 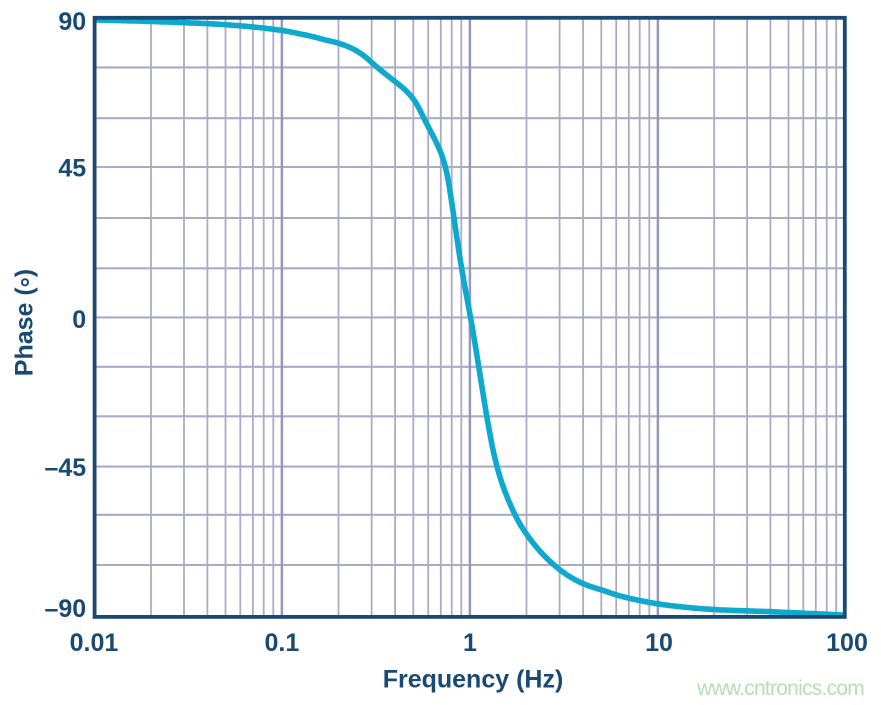 What do you see at coordinates (470, 643) in the screenshot?
I see `svg-text: 1` at bounding box center [470, 643].